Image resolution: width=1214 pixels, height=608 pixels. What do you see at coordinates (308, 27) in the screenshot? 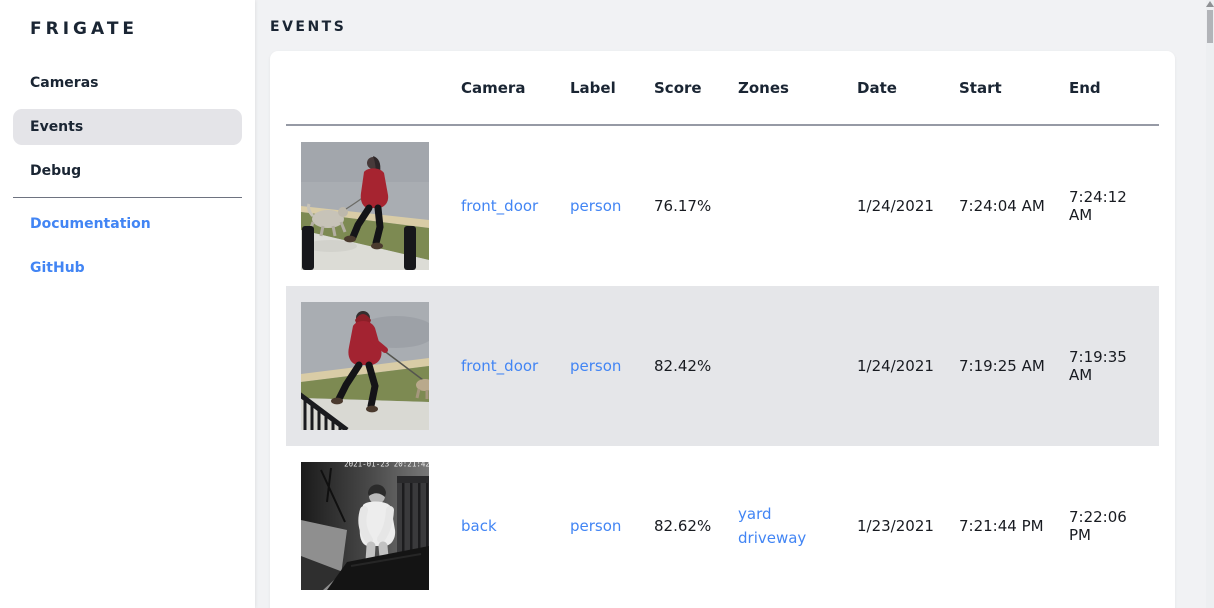
I see `page-title: EVENTS` at bounding box center [308, 27].